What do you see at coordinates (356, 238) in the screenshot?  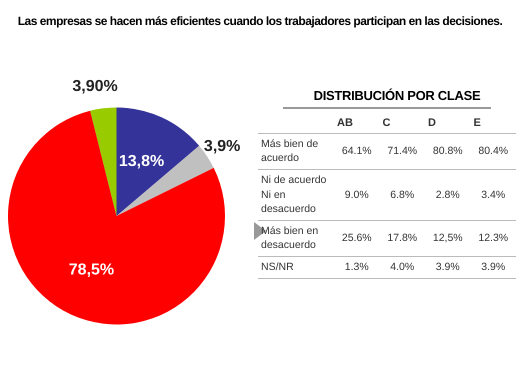 I see `data-label: 25.6%` at bounding box center [356, 238].